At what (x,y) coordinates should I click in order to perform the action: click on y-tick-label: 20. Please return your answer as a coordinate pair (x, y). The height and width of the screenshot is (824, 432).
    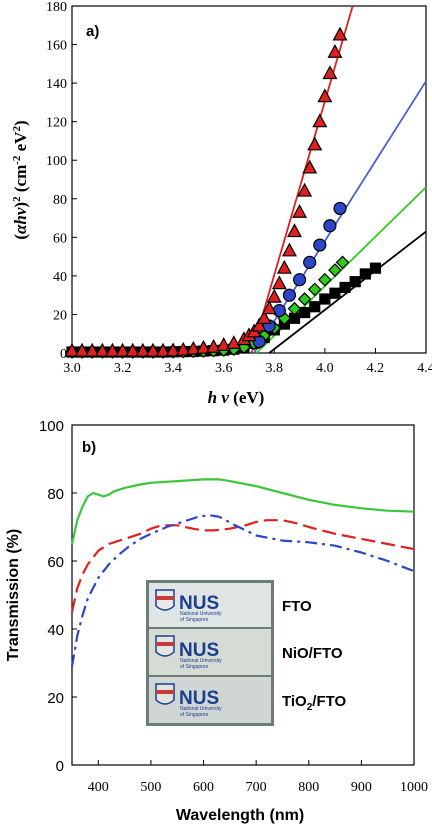
    Looking at the image, I should click on (55, 698).